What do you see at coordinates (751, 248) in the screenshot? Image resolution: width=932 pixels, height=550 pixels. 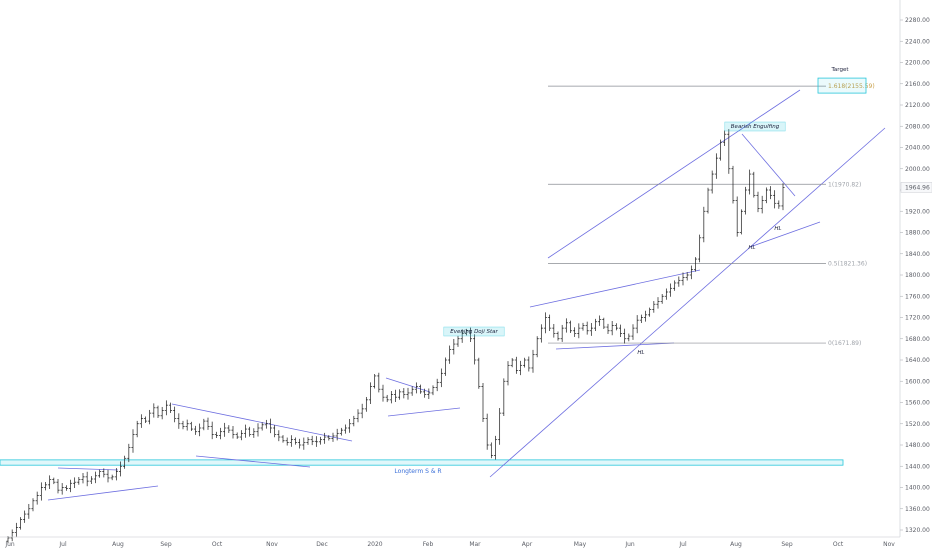 I see `hl-label: HL` at bounding box center [751, 248].